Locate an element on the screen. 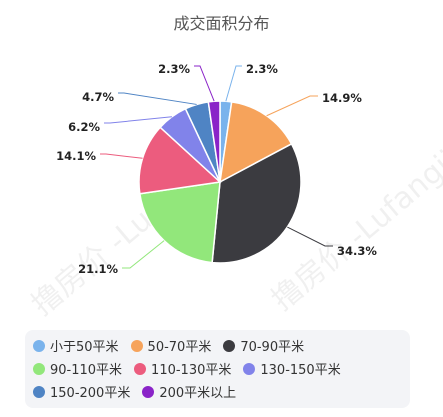 This screenshot has width=443, height=417. legend-item: 150-200平米 is located at coordinates (81, 391).